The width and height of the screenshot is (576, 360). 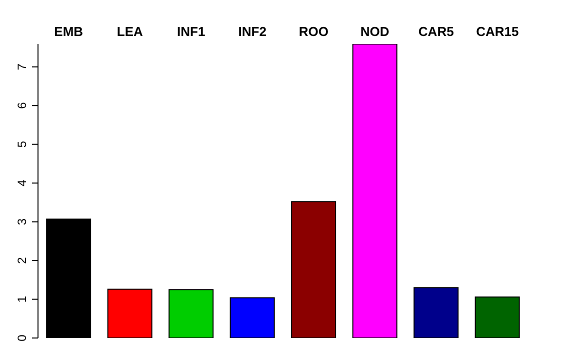 I want to click on y-tick-label: 2, so click(x=22, y=260).